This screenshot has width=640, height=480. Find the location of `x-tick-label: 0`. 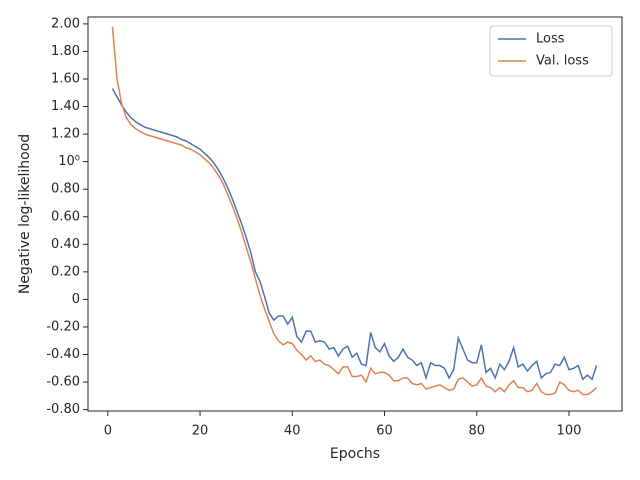

x-tick-label: 0 is located at coordinates (108, 431).